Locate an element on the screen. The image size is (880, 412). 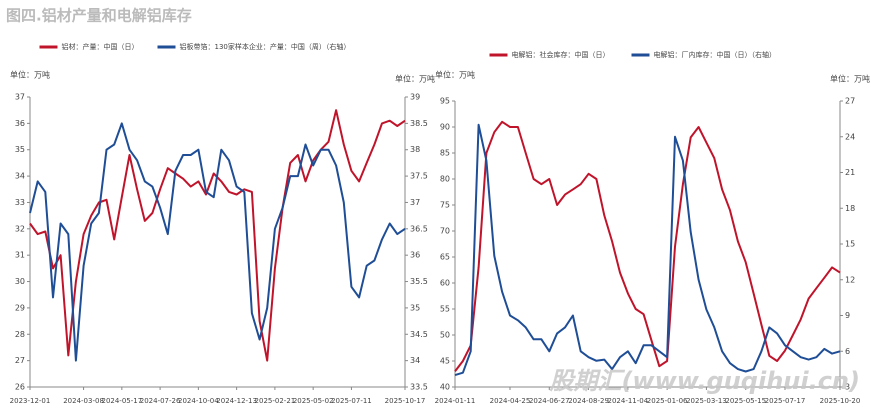
y2-tick-label: 35.5 is located at coordinates (419, 281).